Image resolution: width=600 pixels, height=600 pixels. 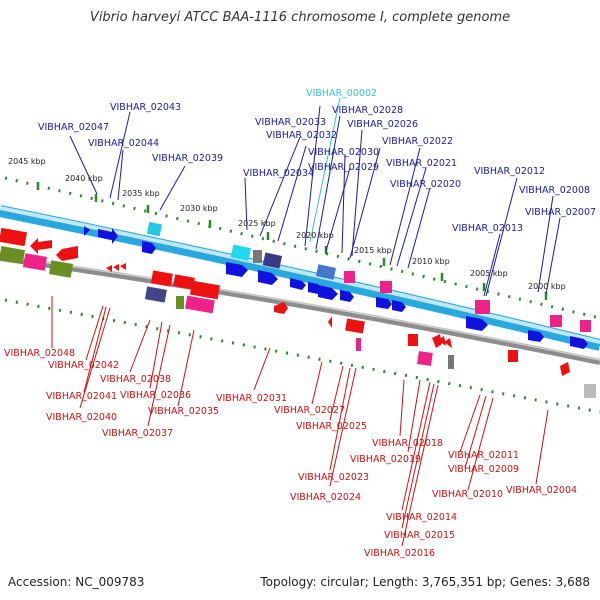 I want to click on gene-label: VIBHAR_02011, so click(x=483, y=455).